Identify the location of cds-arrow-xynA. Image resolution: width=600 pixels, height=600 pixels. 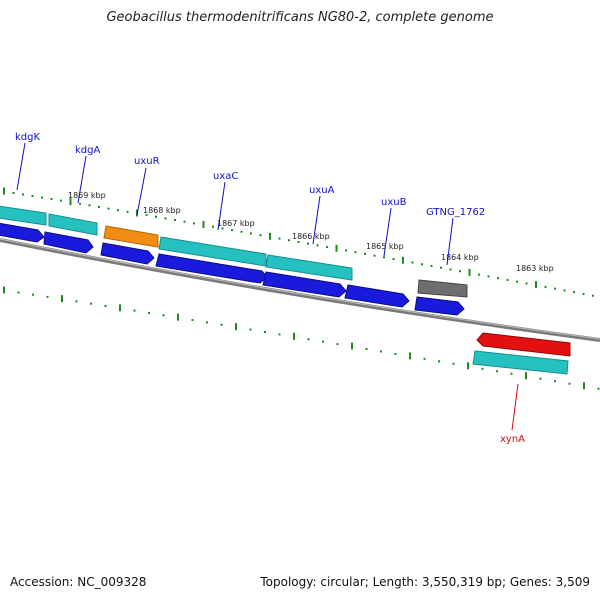
(523, 344).